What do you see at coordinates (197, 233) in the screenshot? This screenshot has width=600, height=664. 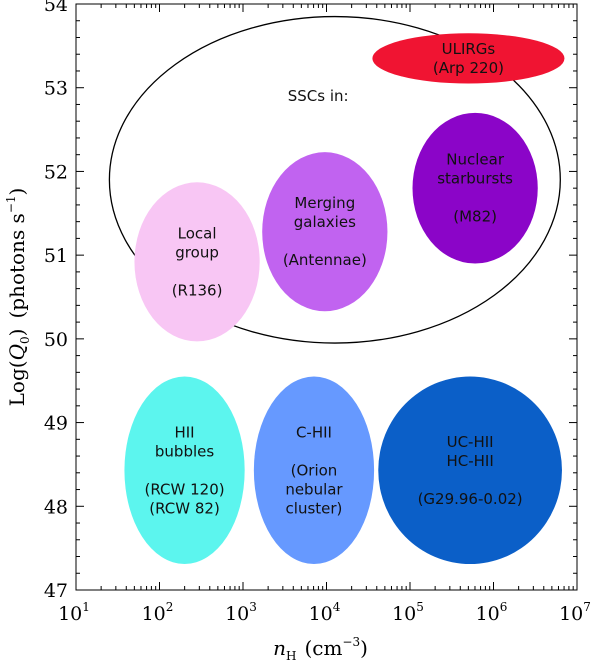 I see `region-label-line: Local` at bounding box center [197, 233].